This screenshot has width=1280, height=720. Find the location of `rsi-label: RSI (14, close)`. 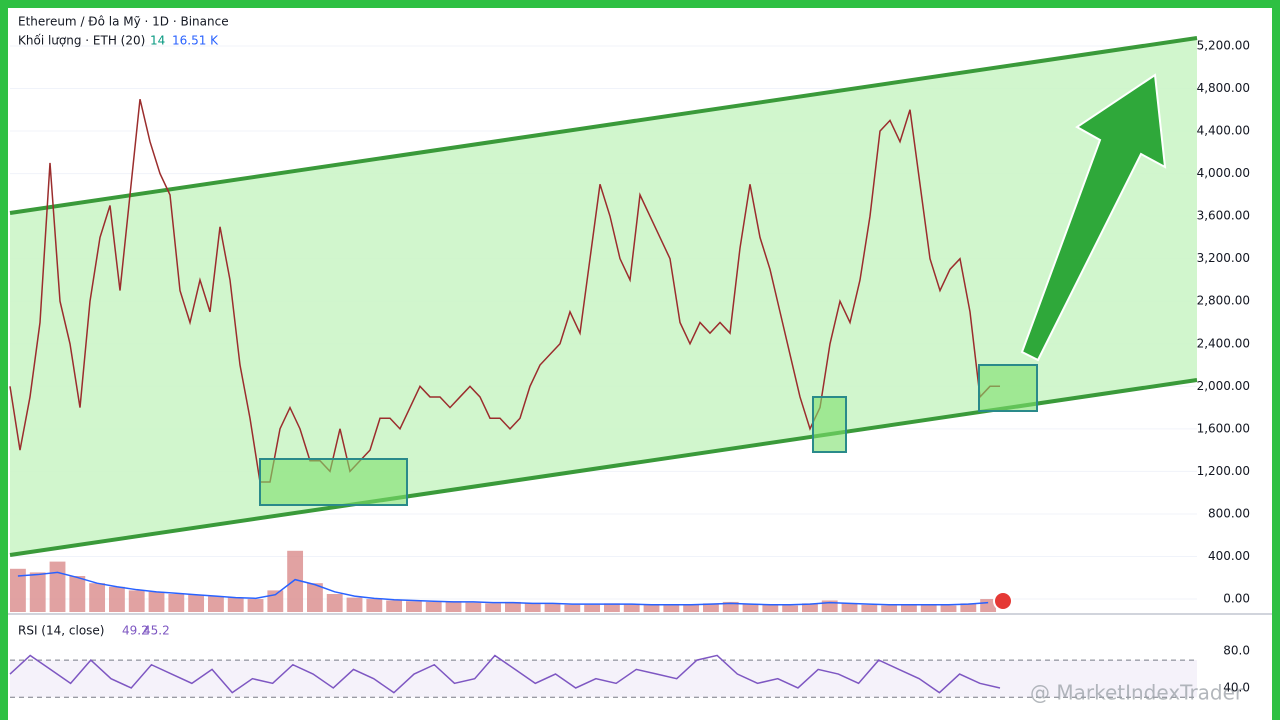

rsi-label: RSI (14, close) is located at coordinates (61, 631).